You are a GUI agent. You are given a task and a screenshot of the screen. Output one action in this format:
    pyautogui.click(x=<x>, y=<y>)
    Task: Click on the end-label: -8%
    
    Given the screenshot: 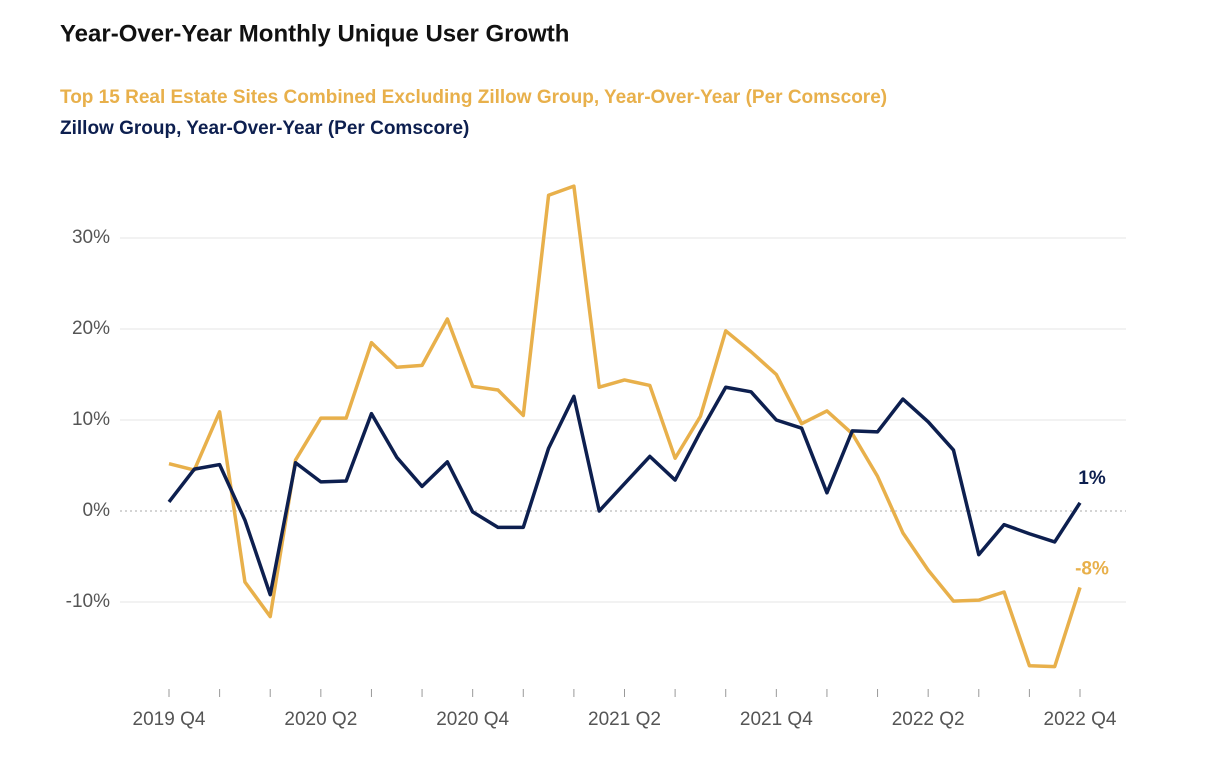 What is the action you would take?
    pyautogui.click(x=1092, y=568)
    